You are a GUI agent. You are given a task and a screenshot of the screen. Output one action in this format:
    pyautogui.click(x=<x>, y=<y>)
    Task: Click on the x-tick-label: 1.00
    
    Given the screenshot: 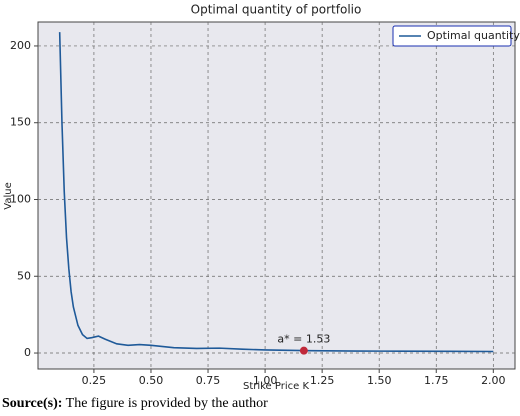 What is the action you would take?
    pyautogui.click(x=265, y=380)
    